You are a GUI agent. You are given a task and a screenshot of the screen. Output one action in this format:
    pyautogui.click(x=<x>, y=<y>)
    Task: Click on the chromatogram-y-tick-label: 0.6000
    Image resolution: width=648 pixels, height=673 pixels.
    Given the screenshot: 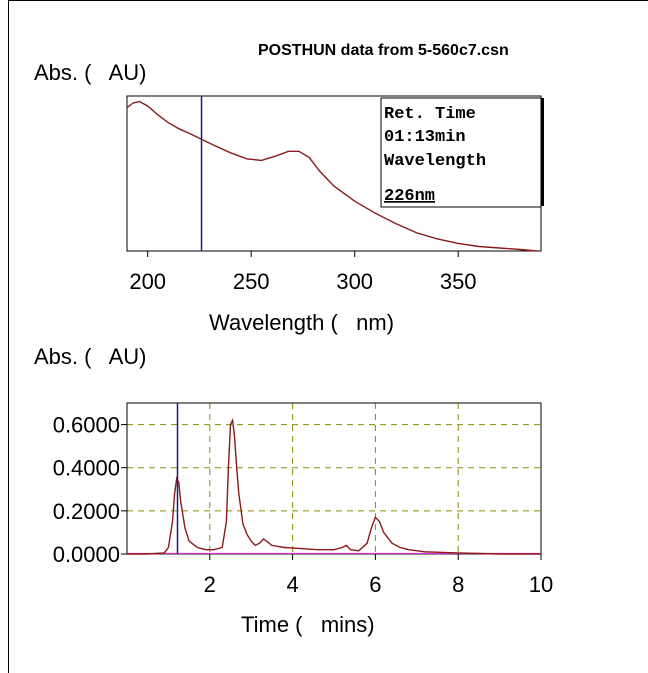 What is the action you would take?
    pyautogui.click(x=86, y=425)
    